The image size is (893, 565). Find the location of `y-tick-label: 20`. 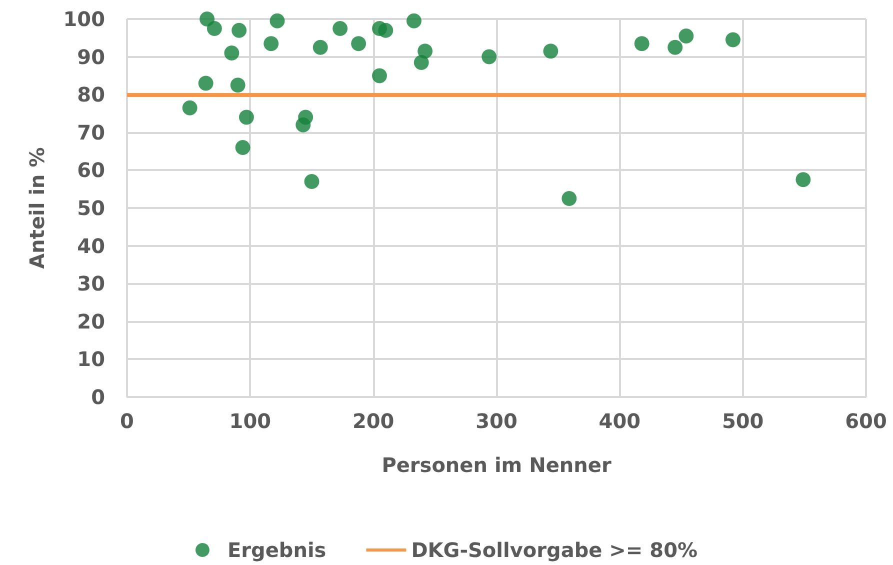

y-tick-label: 20 is located at coordinates (91, 321).